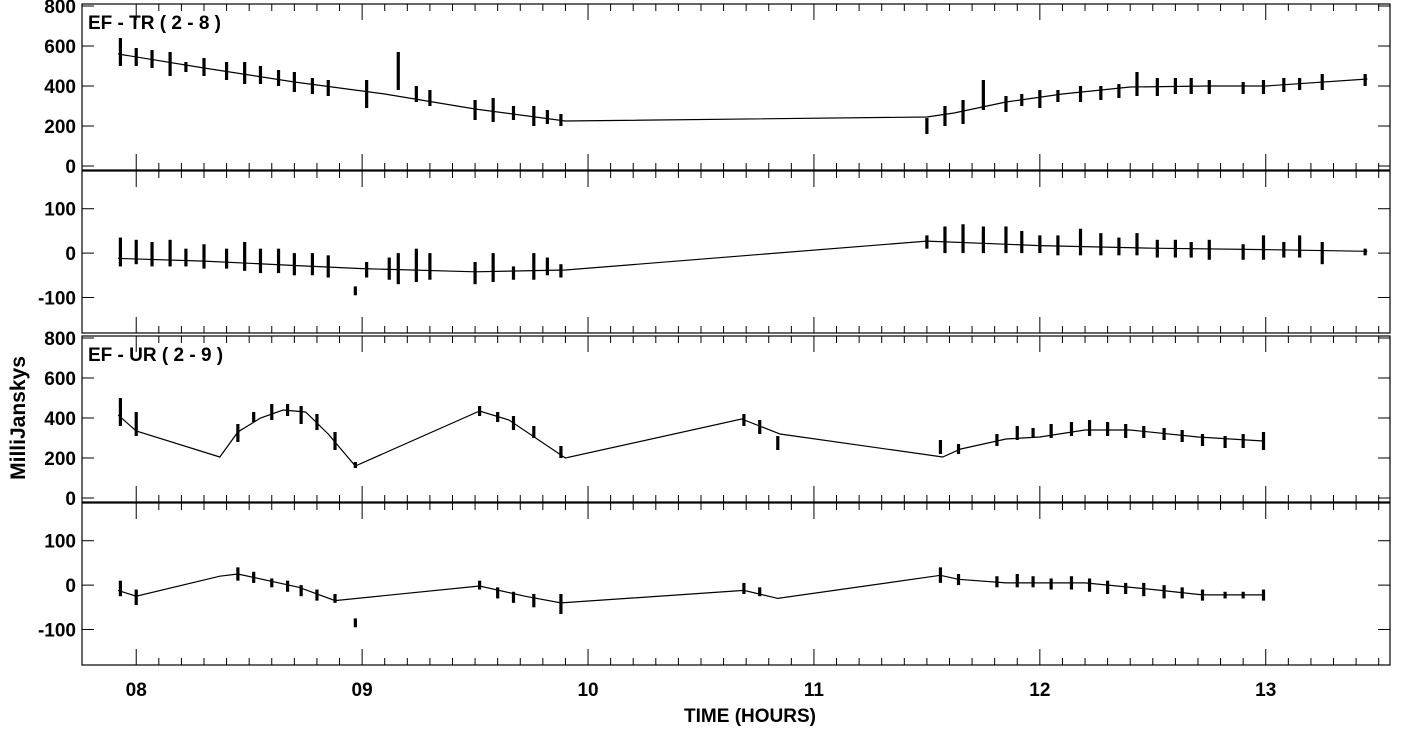 The height and width of the screenshot is (729, 1401). Describe the element at coordinates (362, 690) in the screenshot. I see `x-tick-label: 09` at that location.